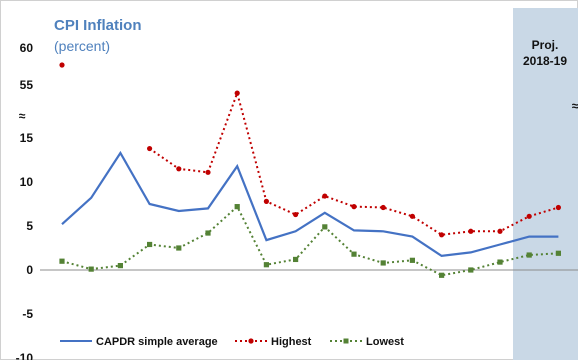 The height and width of the screenshot is (360, 578). Describe the element at coordinates (29, 226) in the screenshot. I see `y-tick-label: 5` at that location.